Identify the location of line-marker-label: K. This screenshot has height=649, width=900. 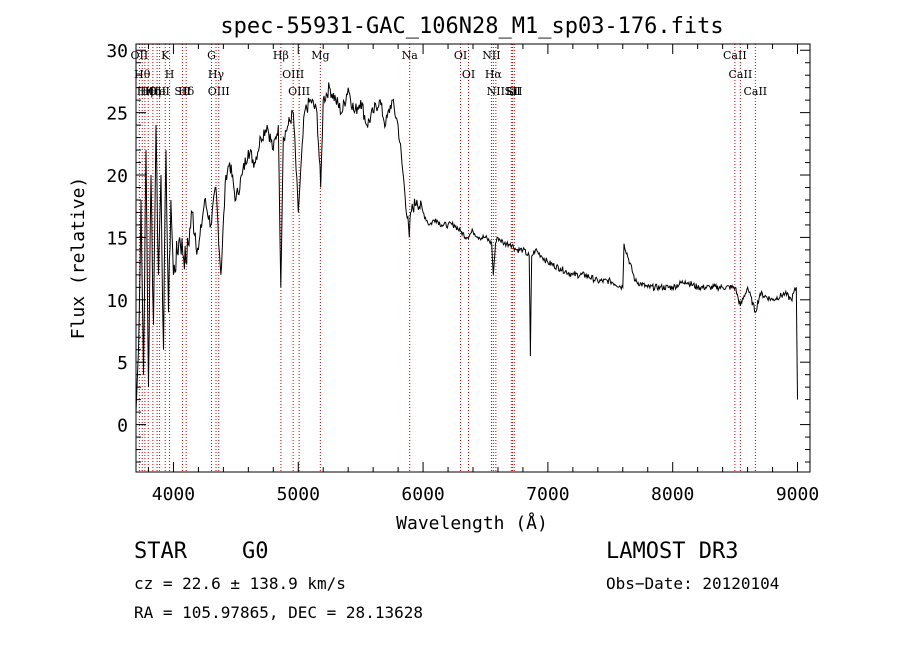
(165, 55).